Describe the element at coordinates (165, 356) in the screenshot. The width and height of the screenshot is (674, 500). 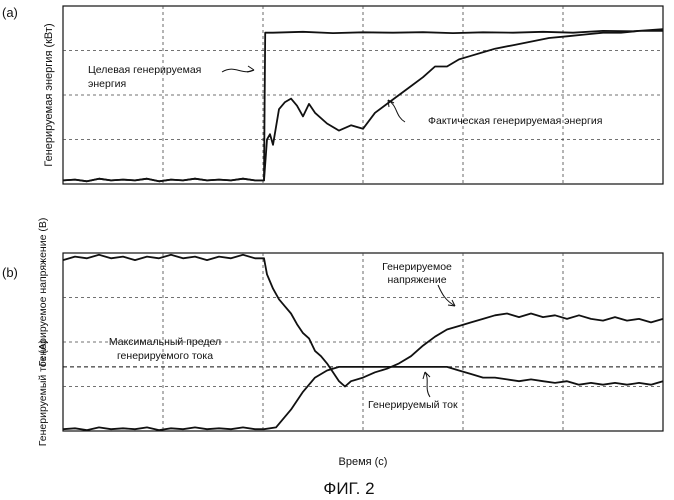
I see `annotation-limit-line2: генерируемого тока` at that location.